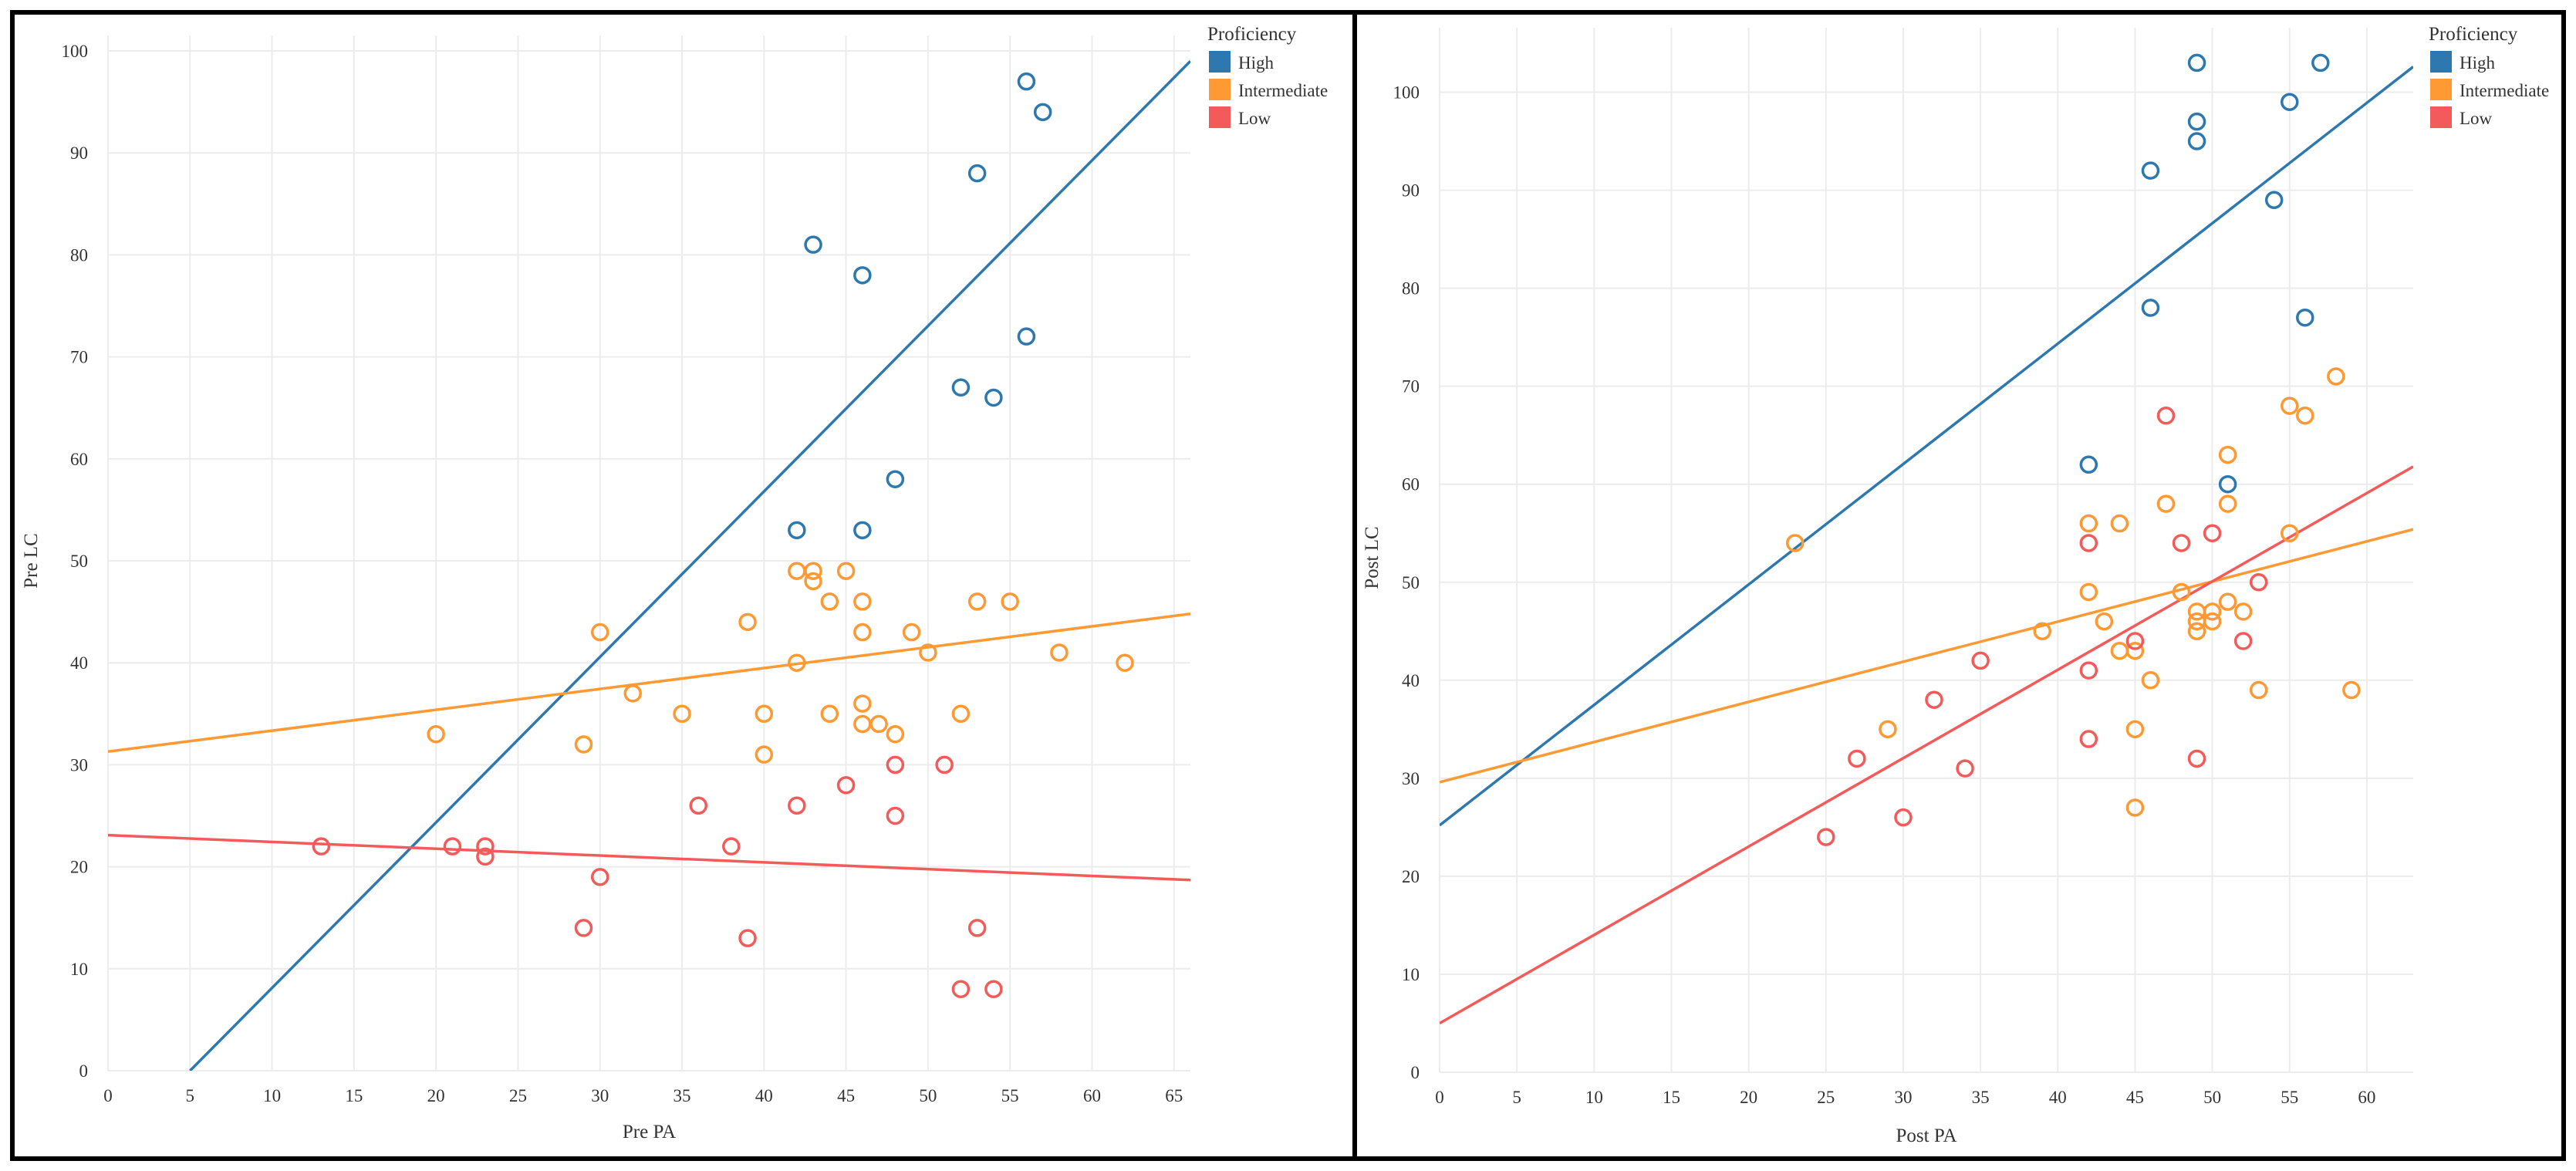 This screenshot has height=1171, width=2576. What do you see at coordinates (1220, 117) in the screenshot?
I see `pre-legend-swatch-low` at bounding box center [1220, 117].